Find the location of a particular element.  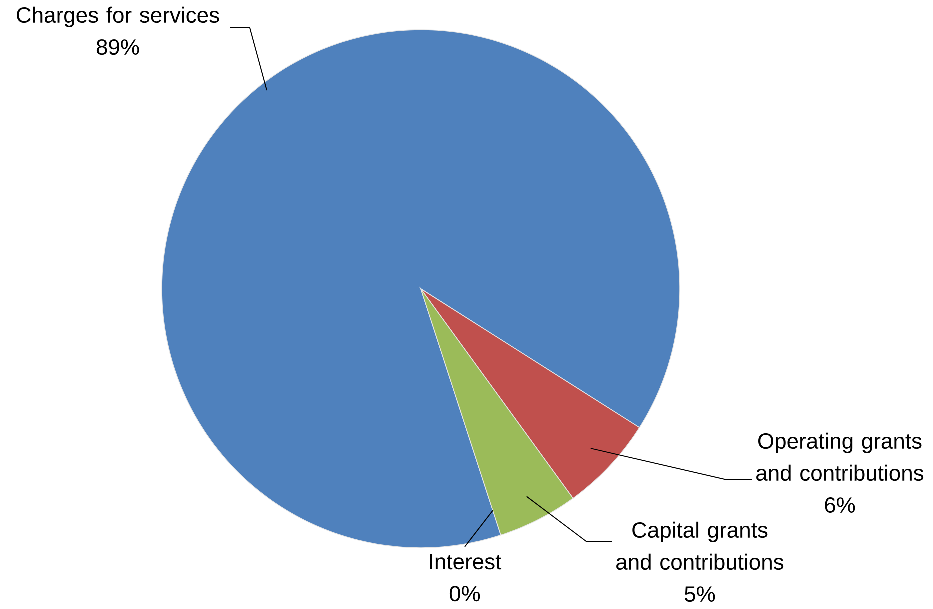

slice-label: Capital grants and contributions is located at coordinates (700, 546).